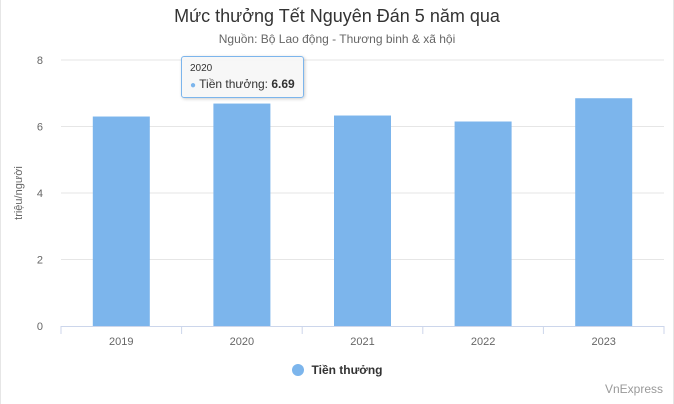 This screenshot has width=674, height=404. I want to click on y-tick-label: 0, so click(40, 327).